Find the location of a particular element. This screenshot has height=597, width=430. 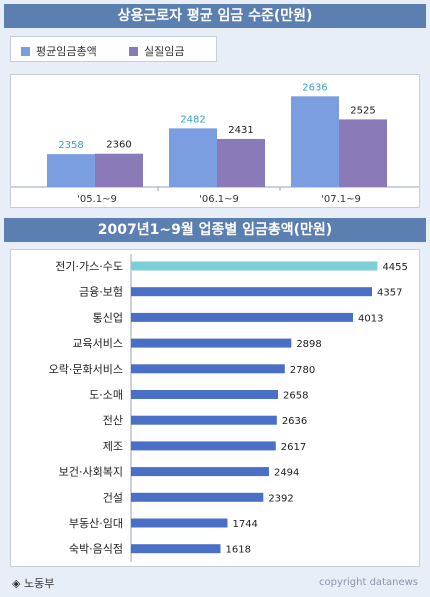

data-label-4: 2780 is located at coordinates (302, 370).